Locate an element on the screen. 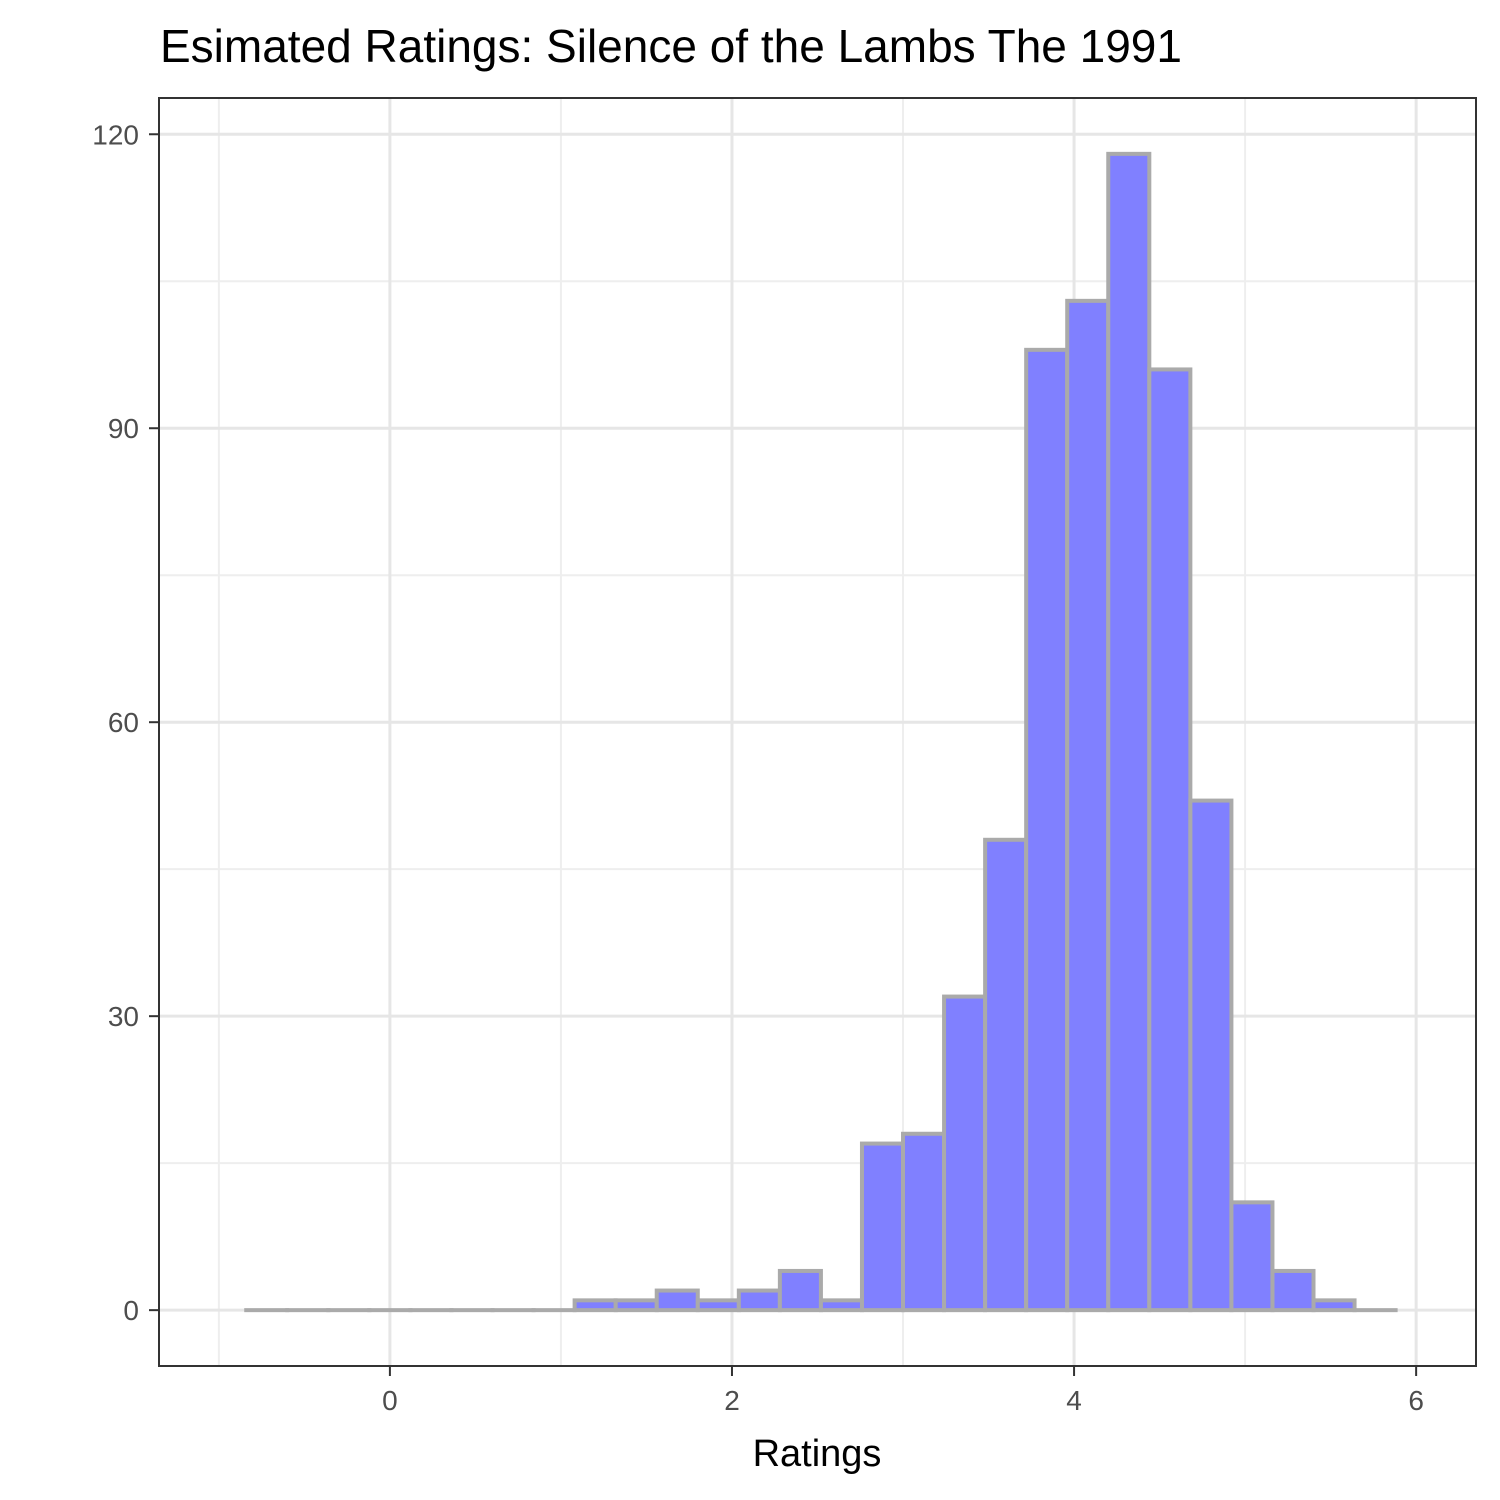 This screenshot has height=1500, width=1500. x-axis-label: Ratings is located at coordinates (817, 1454).